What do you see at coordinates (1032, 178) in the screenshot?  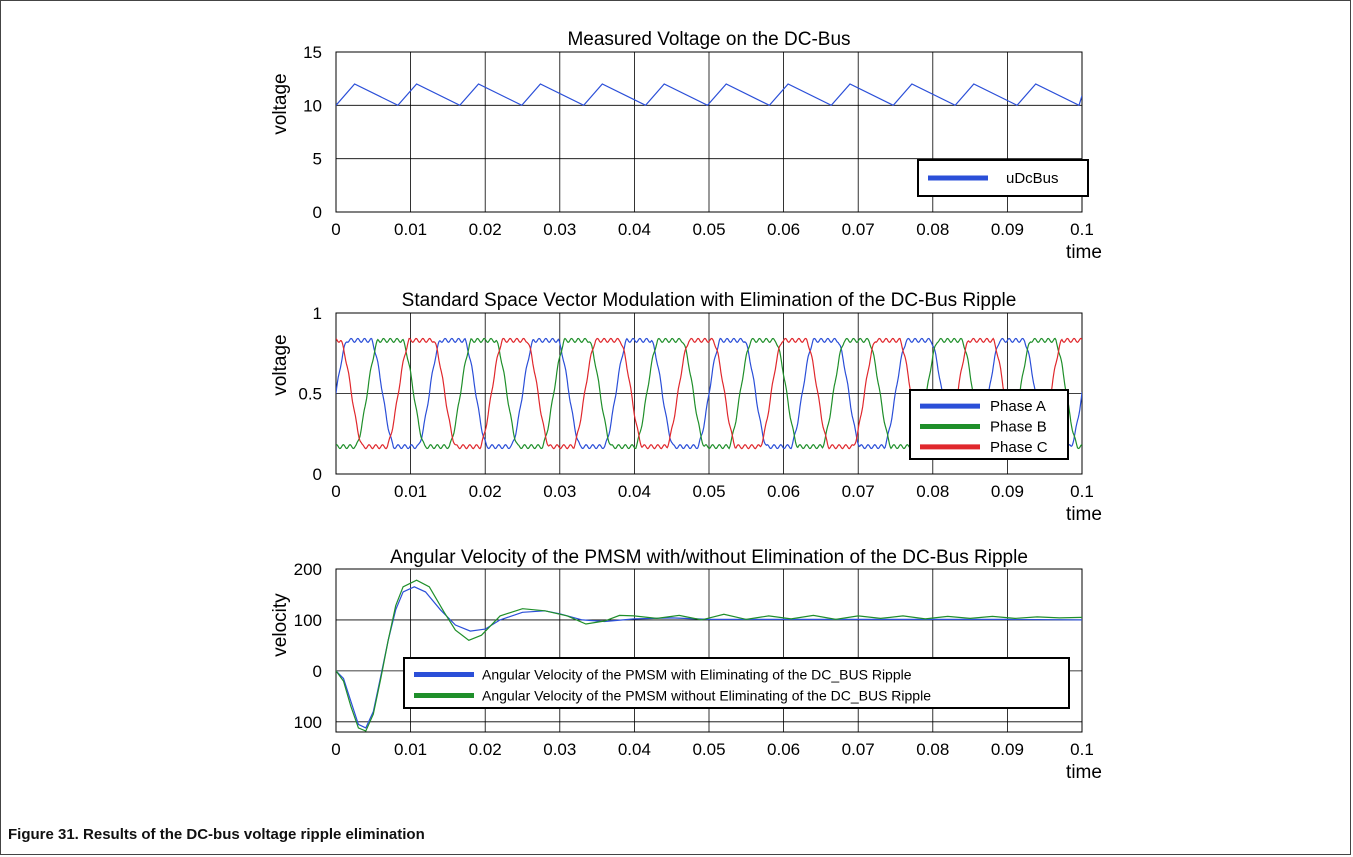 I see `legend-label: uDcBus` at bounding box center [1032, 178].